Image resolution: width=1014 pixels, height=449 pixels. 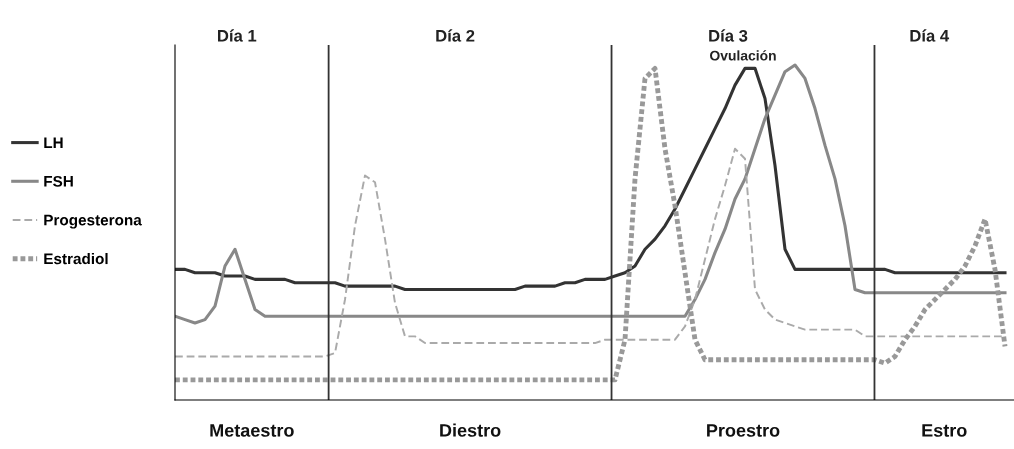 What do you see at coordinates (728, 35) in the screenshot?
I see `text: Día 3` at bounding box center [728, 35].